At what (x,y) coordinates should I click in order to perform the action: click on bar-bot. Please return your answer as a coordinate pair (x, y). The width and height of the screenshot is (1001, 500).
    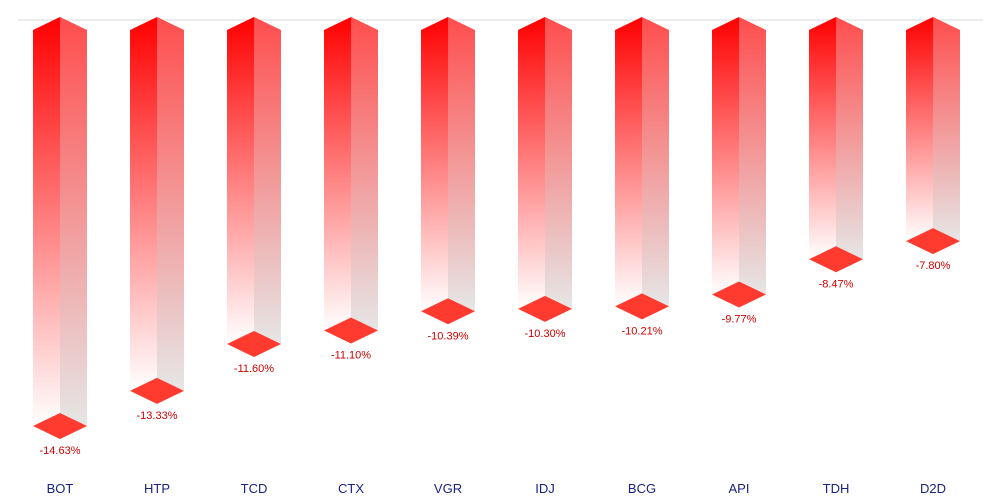
    Looking at the image, I should click on (60, 228).